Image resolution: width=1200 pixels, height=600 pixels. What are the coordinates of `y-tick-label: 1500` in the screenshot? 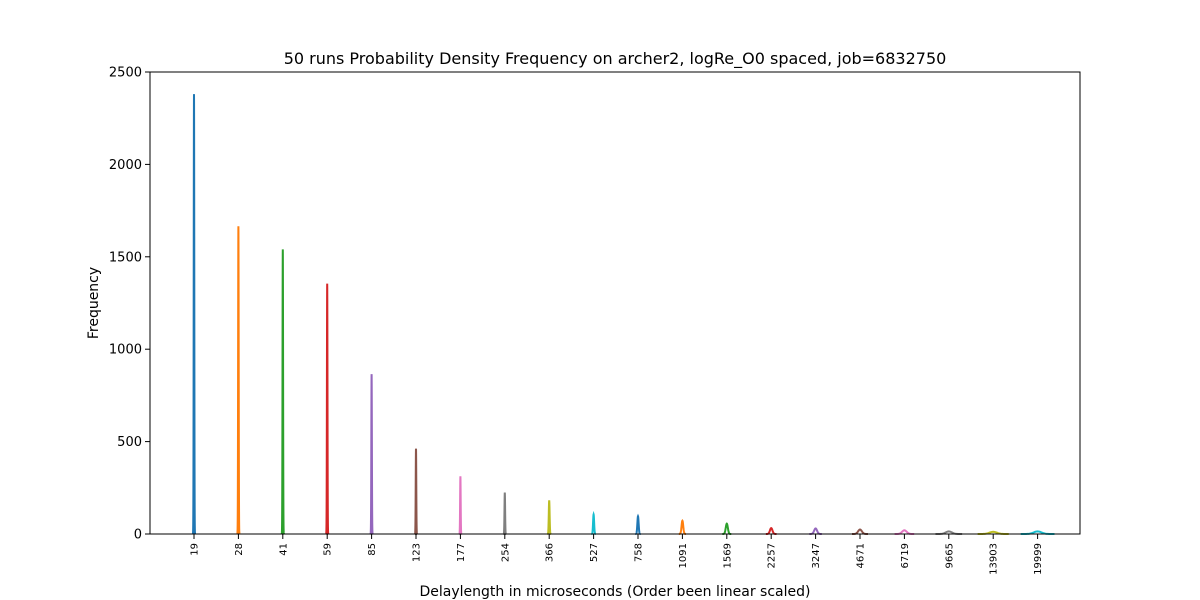 It's located at (125, 257).